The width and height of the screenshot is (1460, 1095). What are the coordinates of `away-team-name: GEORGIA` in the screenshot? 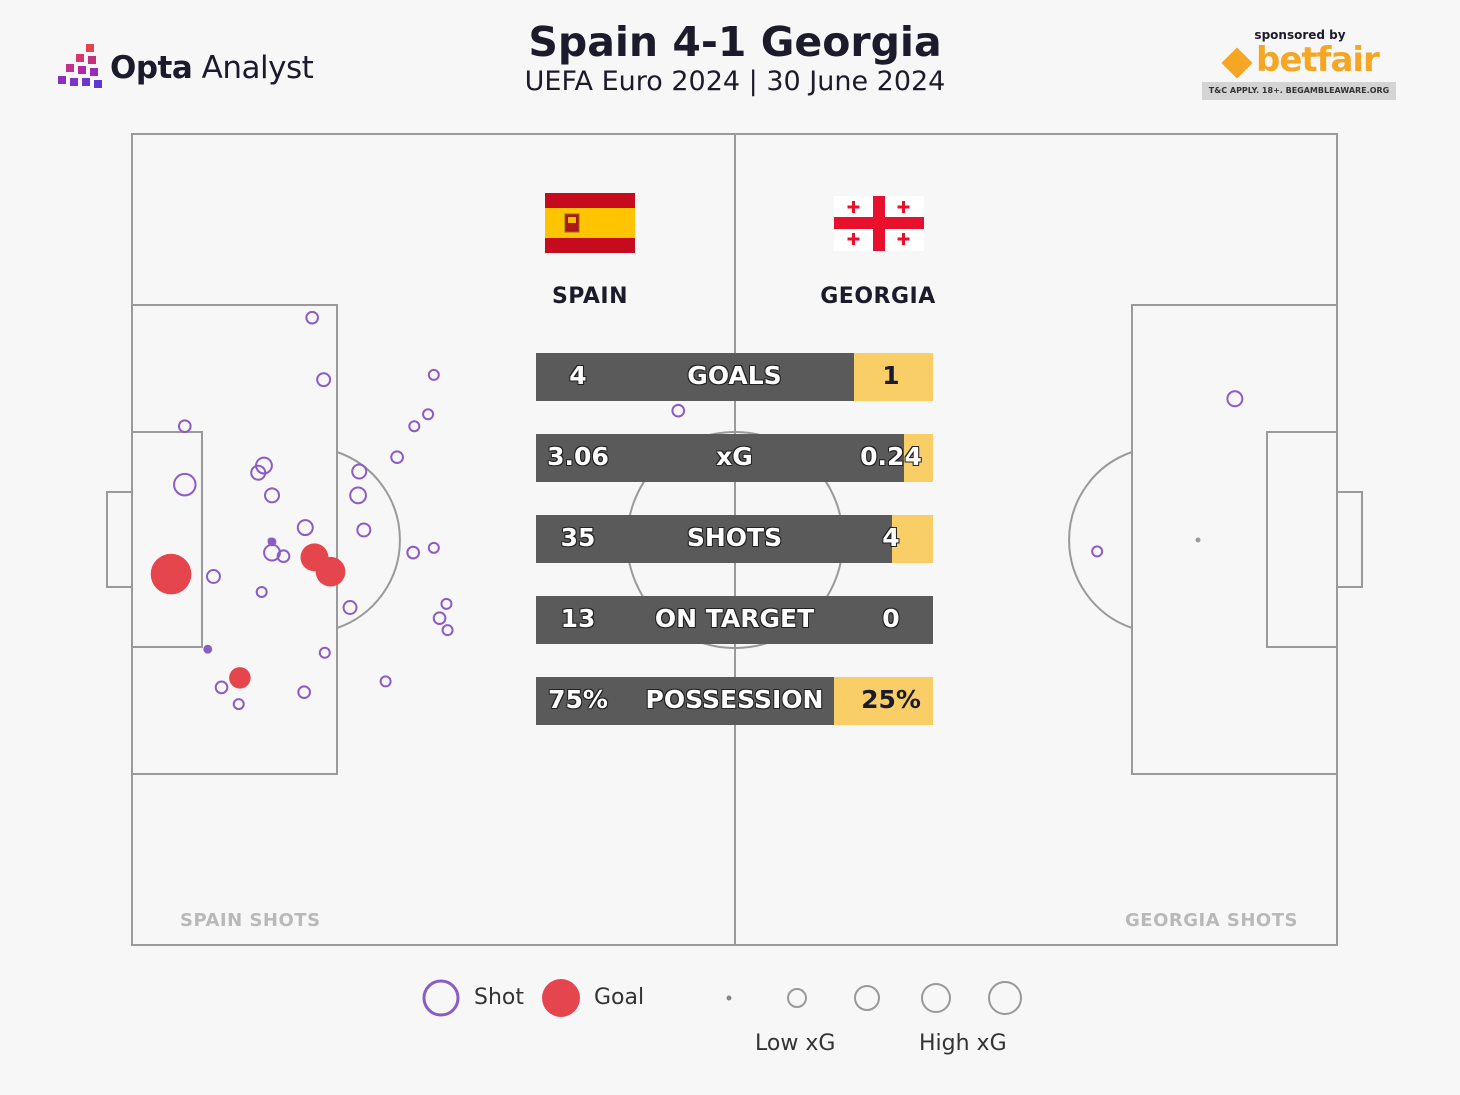 It's located at (878, 296).